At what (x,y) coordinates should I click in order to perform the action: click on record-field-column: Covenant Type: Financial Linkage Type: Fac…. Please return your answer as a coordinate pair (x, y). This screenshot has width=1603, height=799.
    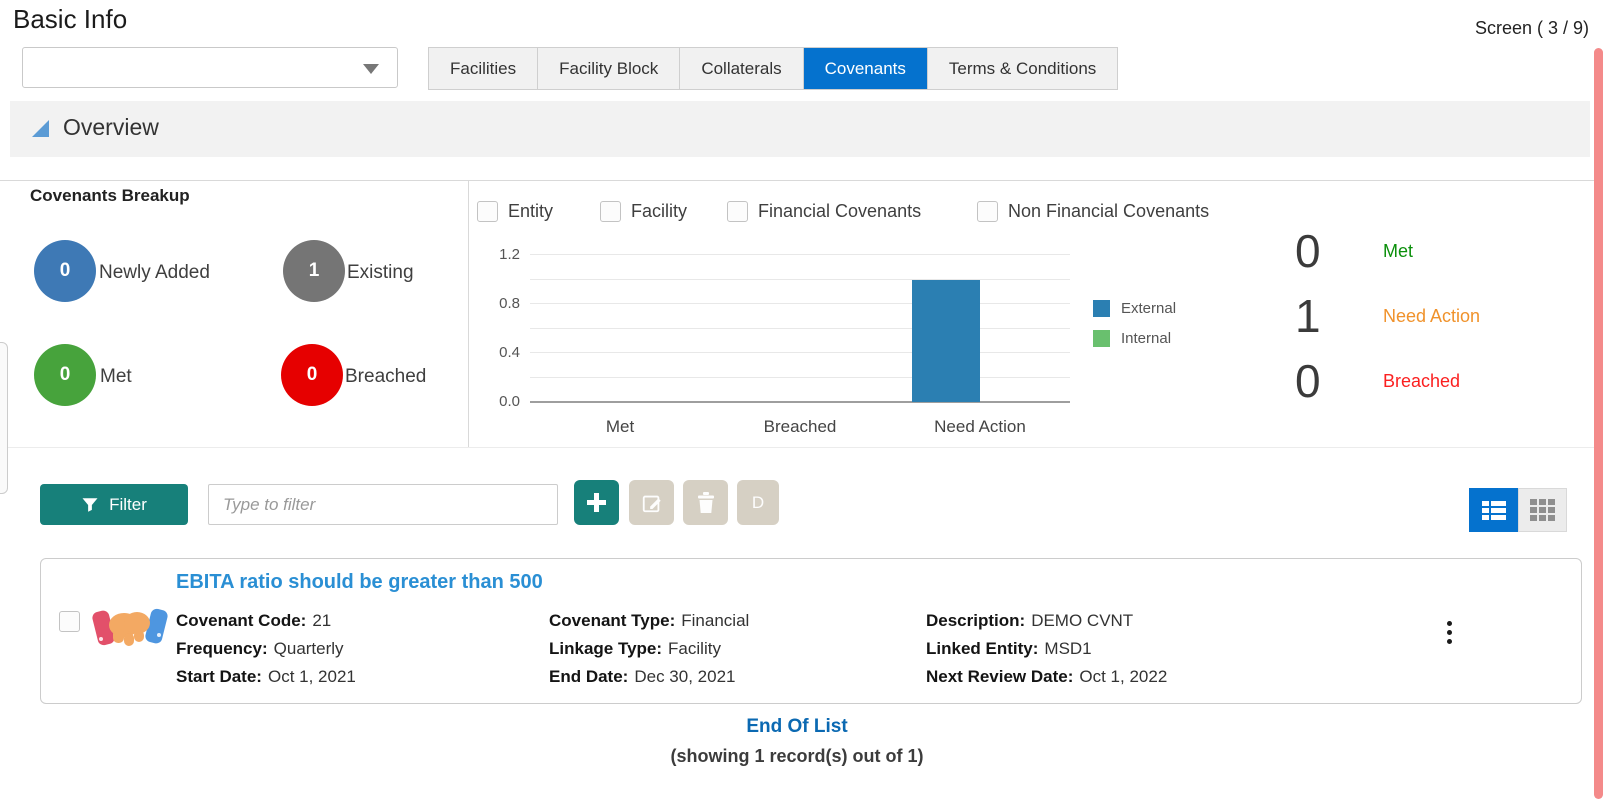
    Looking at the image, I should click on (649, 649).